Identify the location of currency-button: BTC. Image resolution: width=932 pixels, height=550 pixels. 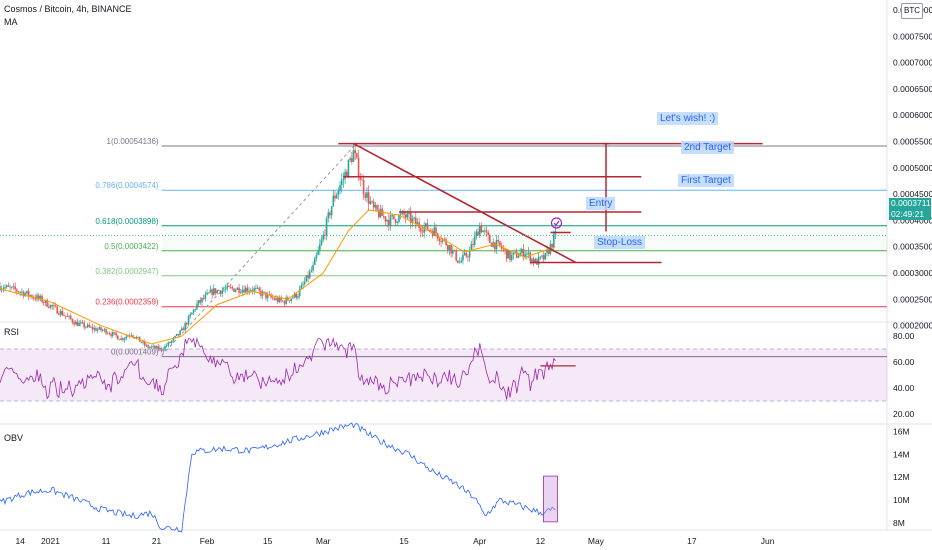
(912, 11).